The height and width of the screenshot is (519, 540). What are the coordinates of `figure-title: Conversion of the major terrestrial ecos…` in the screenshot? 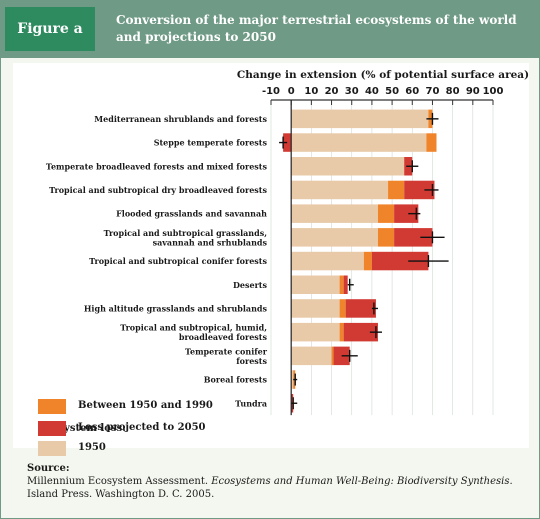 It's located at (316, 28).